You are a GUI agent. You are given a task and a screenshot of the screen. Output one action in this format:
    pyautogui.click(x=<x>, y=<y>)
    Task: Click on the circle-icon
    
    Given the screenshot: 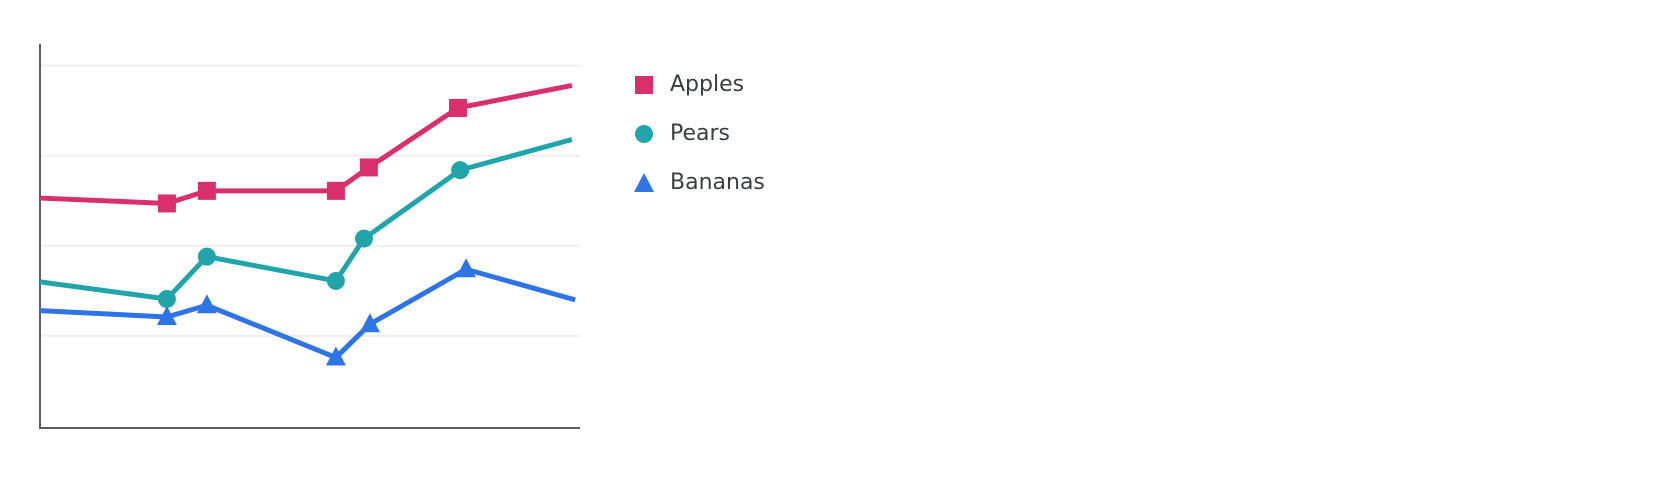 What is the action you would take?
    pyautogui.click(x=644, y=133)
    